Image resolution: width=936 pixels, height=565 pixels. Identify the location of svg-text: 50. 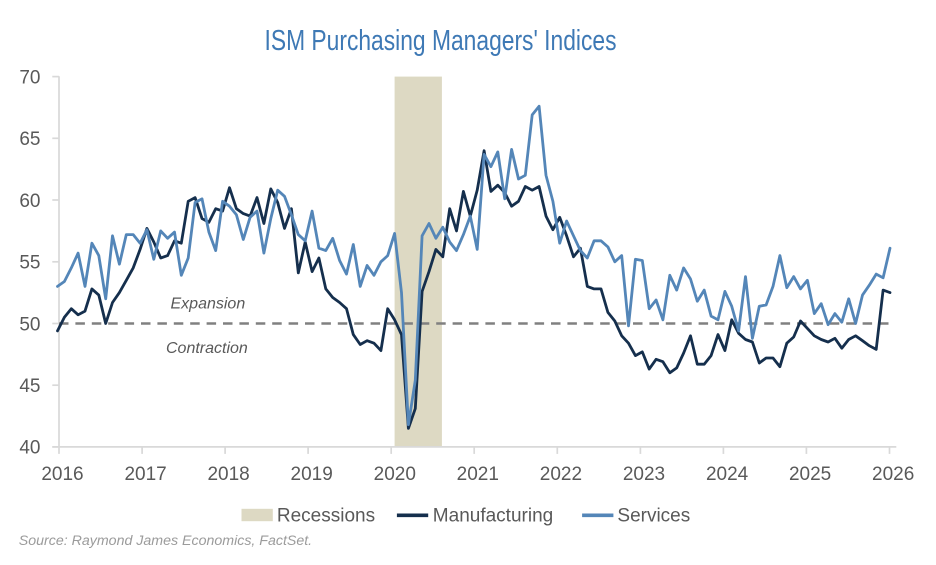
(29, 324).